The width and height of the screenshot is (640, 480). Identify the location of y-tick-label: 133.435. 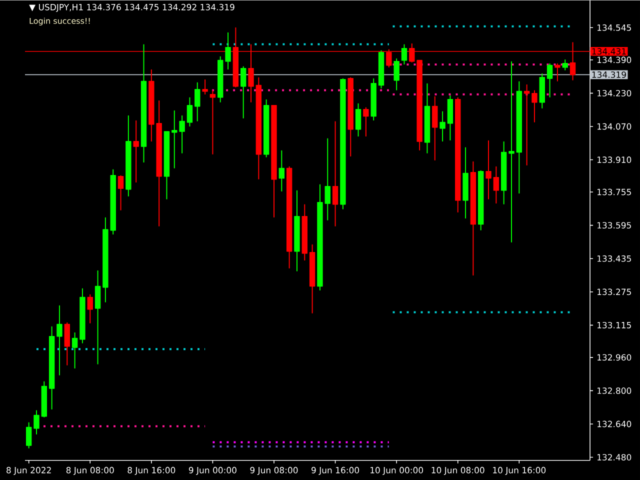
(614, 258).